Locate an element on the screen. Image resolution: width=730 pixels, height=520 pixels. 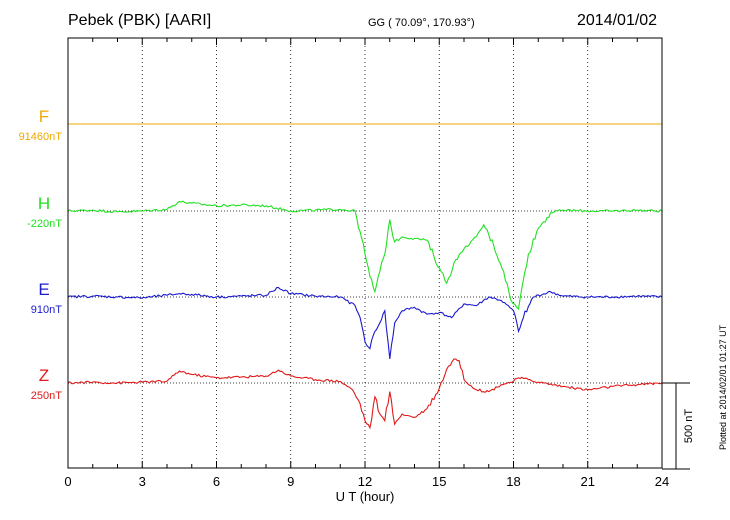
series-name-e: E is located at coordinates (43, 289).